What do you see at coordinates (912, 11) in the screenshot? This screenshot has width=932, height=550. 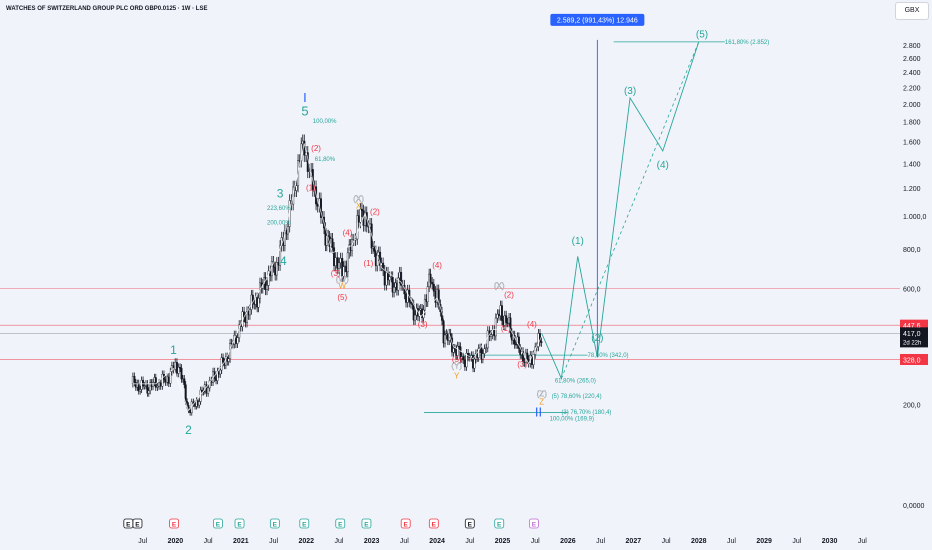 I see `currency-button: GBX` at bounding box center [912, 11].